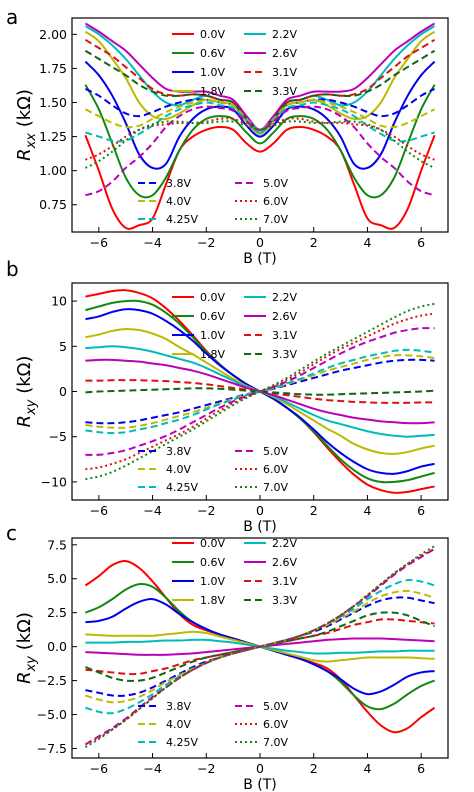 The height and width of the screenshot is (792, 474). What do you see at coordinates (53, 102) in the screenshot?
I see `y-tick-label: 1.50` at bounding box center [53, 102].